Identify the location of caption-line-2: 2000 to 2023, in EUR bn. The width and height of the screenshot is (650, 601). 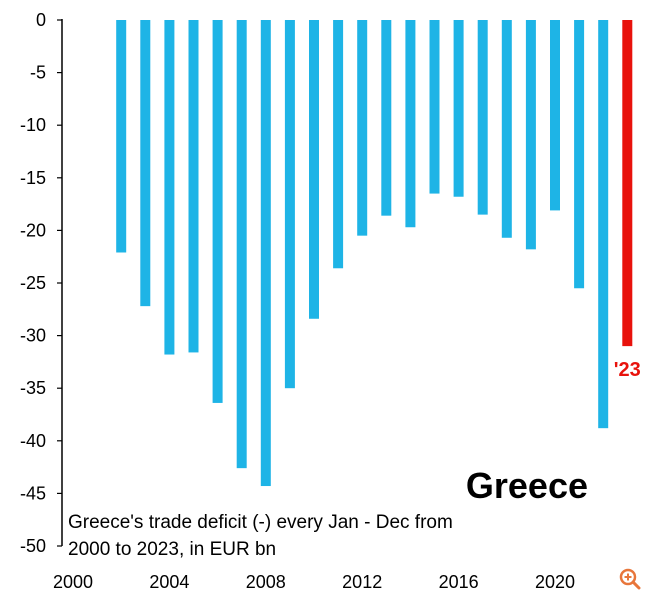
(172, 549).